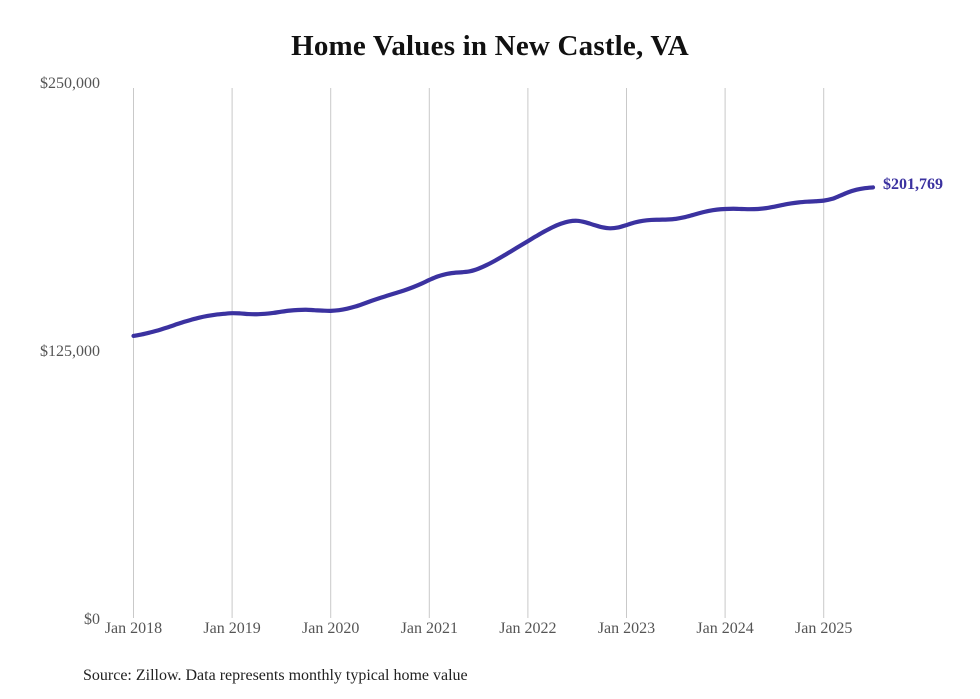  What do you see at coordinates (133, 628) in the screenshot?
I see `x-axis-tick-jan-2018: Jan 2018` at bounding box center [133, 628].